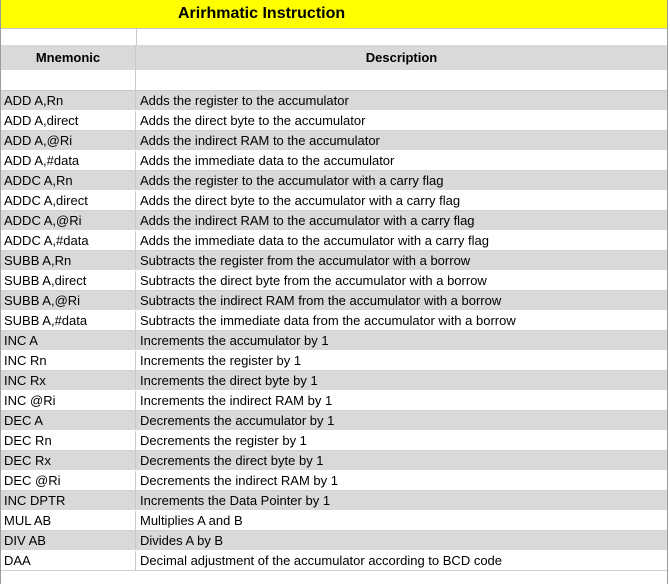 The image size is (670, 584). What do you see at coordinates (334, 501) in the screenshot?
I see `table-row: INC DPTR Increments the Data Pointer by 1` at bounding box center [334, 501].